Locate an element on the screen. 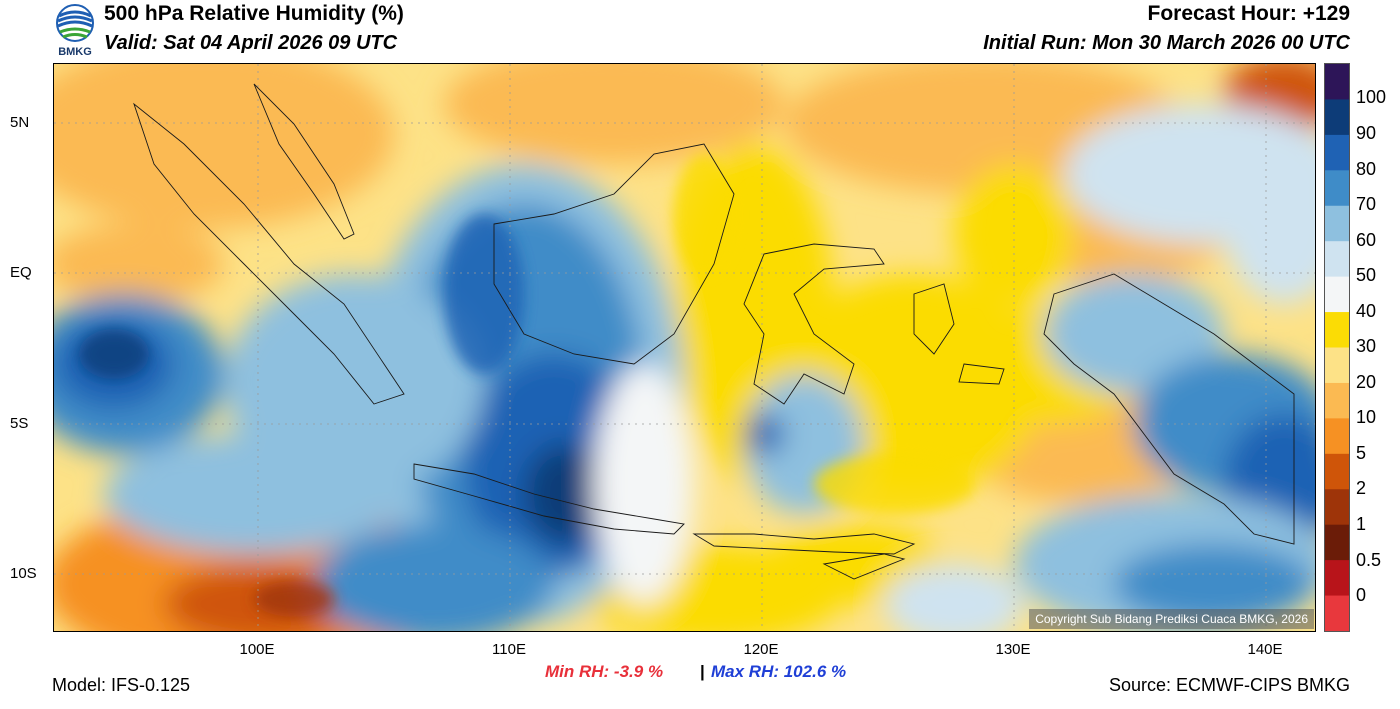  lon-label-110e: 110E is located at coordinates (509, 649).